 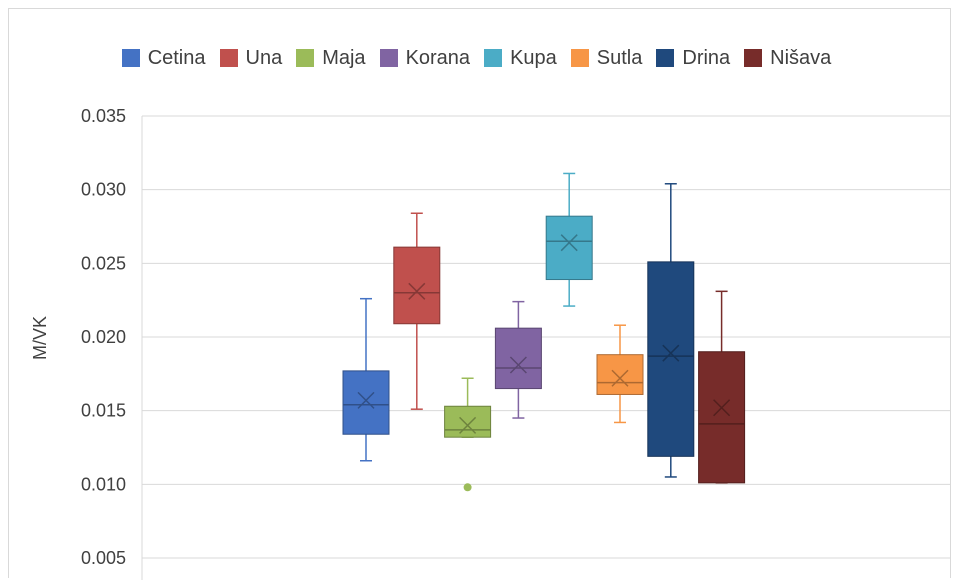 What do you see at coordinates (801, 57) in the screenshot?
I see `legend-label: Nišava` at bounding box center [801, 57].